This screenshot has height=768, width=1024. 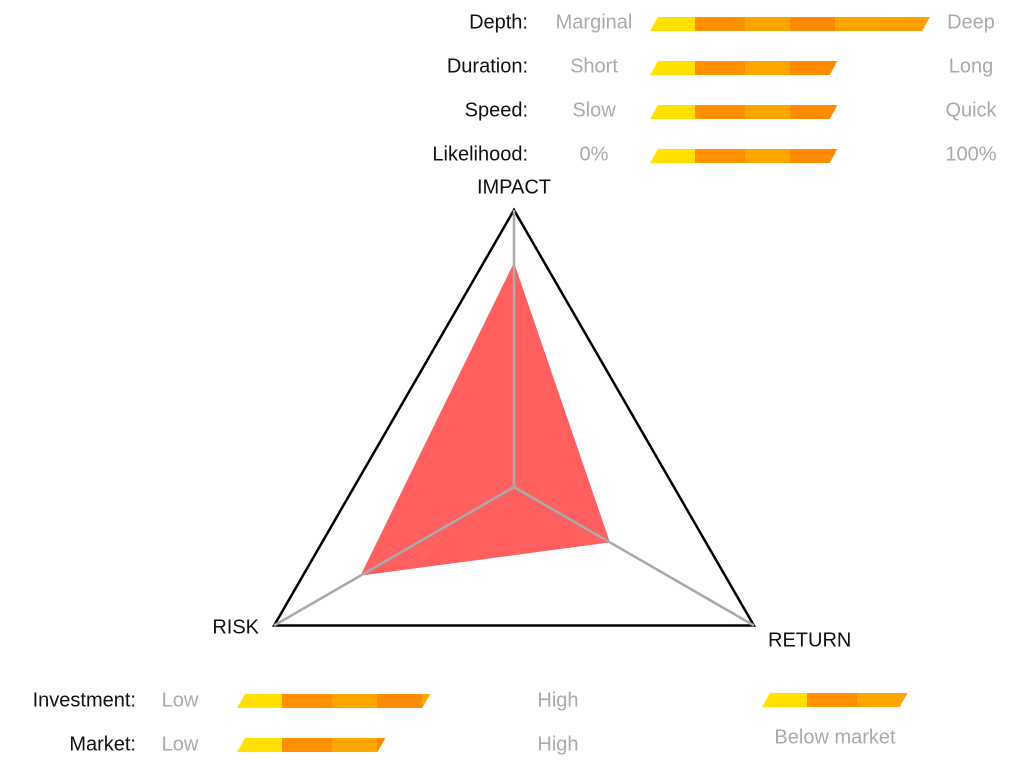 I want to click on radar-axis-label: IMPACT, so click(x=514, y=187).